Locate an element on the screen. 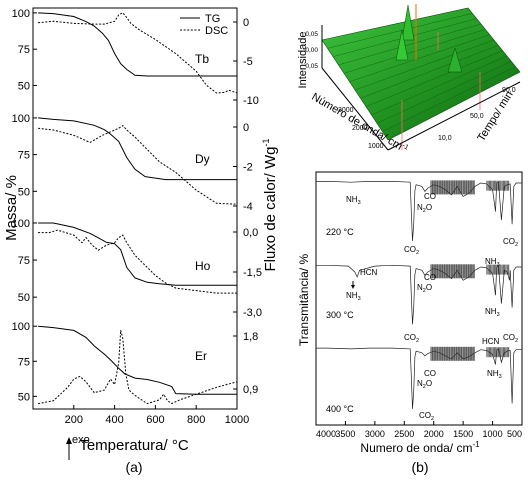 The height and width of the screenshot is (480, 528). surface-xlabel-sup: -1 is located at coordinates (405, 146).